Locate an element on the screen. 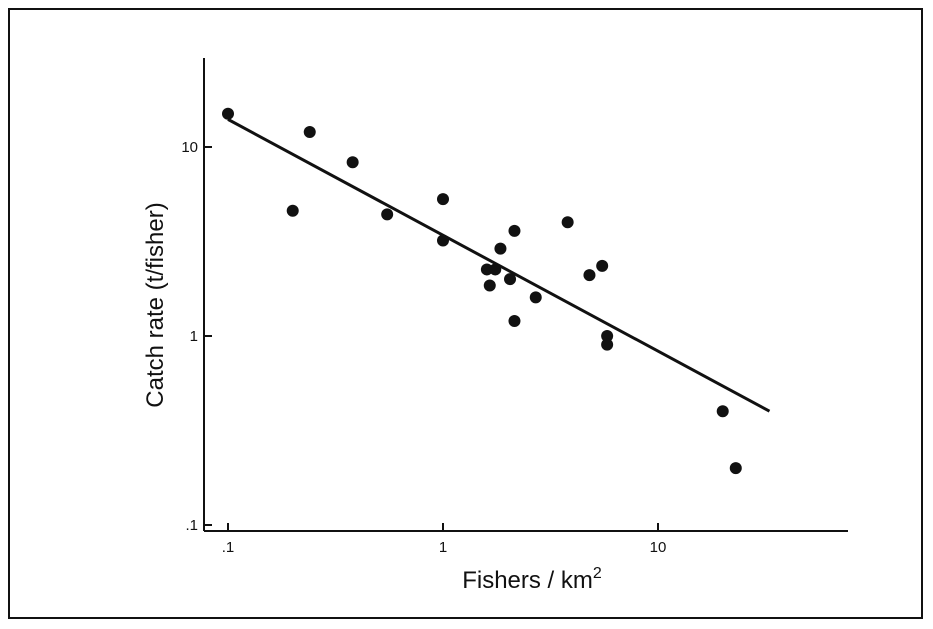  x-tick-label: .1 is located at coordinates (228, 547).